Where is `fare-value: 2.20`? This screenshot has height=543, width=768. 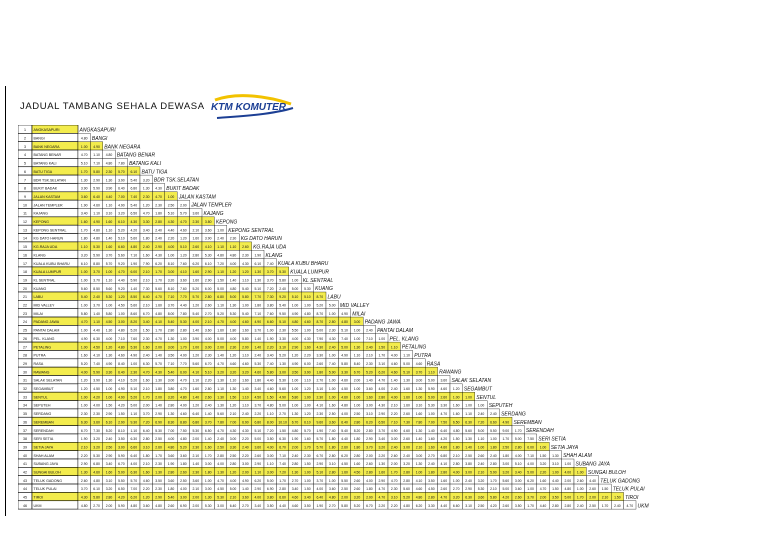 fare-value: 2.20 is located at coordinates (84, 456).